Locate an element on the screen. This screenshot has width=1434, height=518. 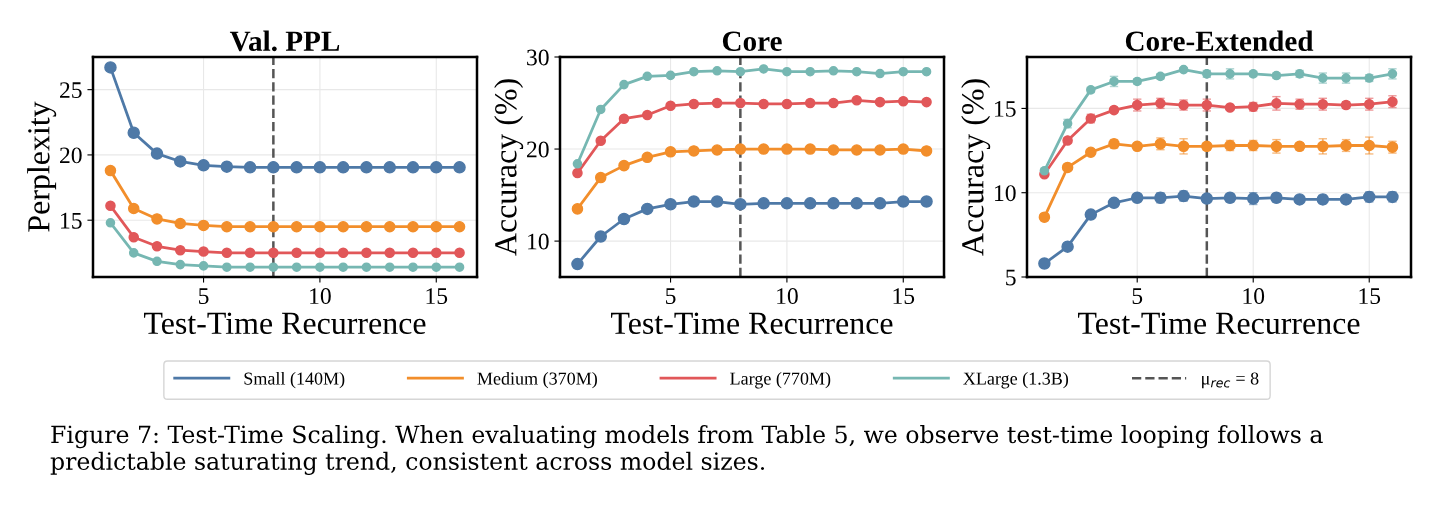
y-tick-label: 30 is located at coordinates (538, 57).